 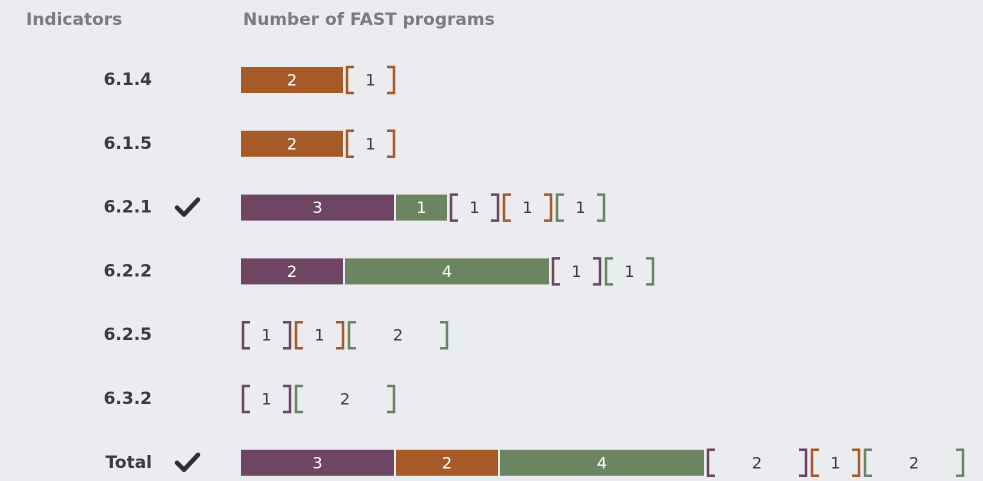 What do you see at coordinates (74, 20) in the screenshot?
I see `column-header: Indicators` at bounding box center [74, 20].